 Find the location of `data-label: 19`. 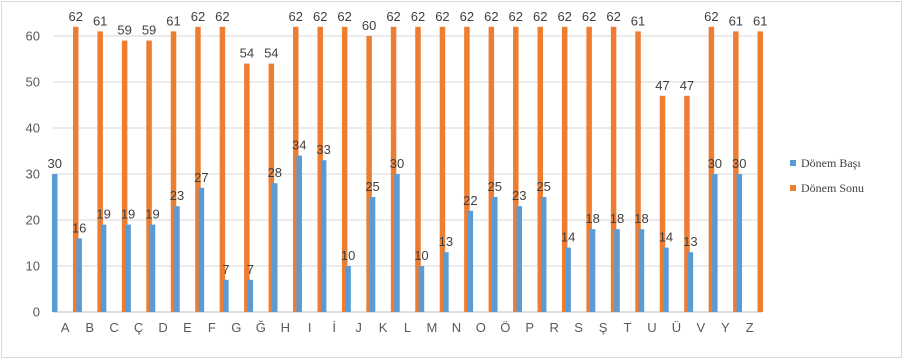

data-label: 19 is located at coordinates (128, 214).